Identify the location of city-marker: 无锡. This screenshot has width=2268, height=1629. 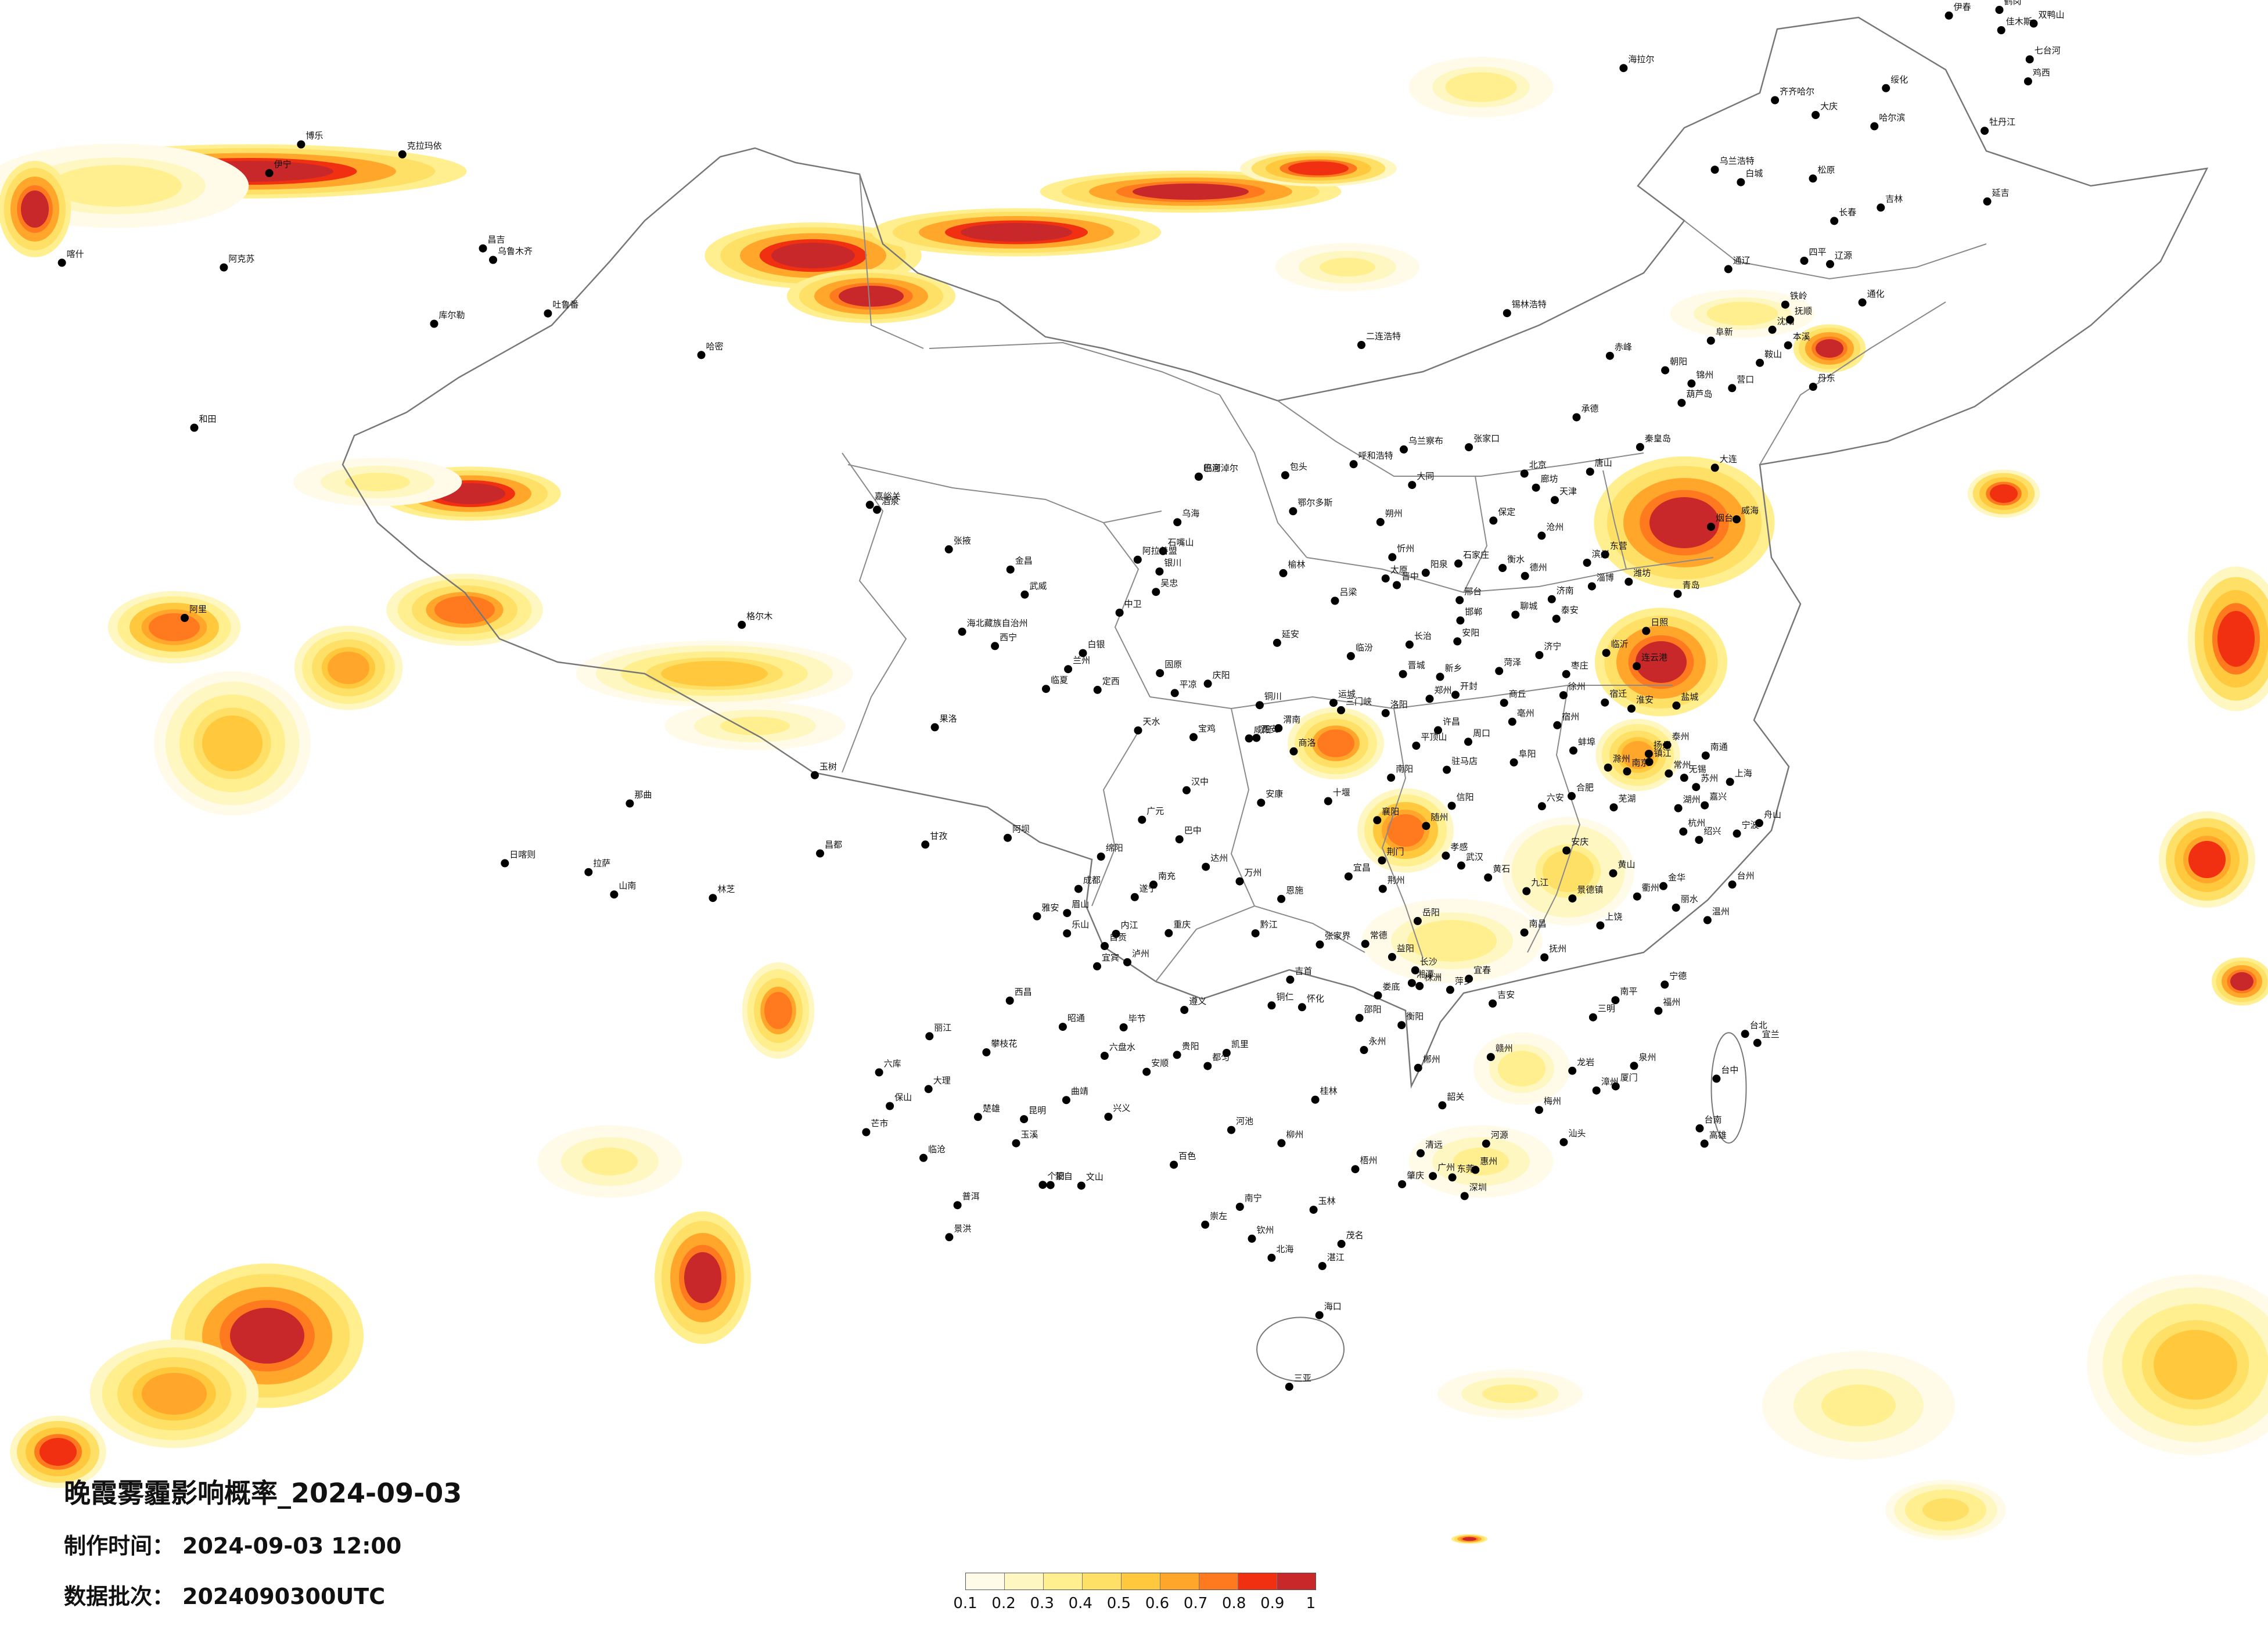
(1693, 773).